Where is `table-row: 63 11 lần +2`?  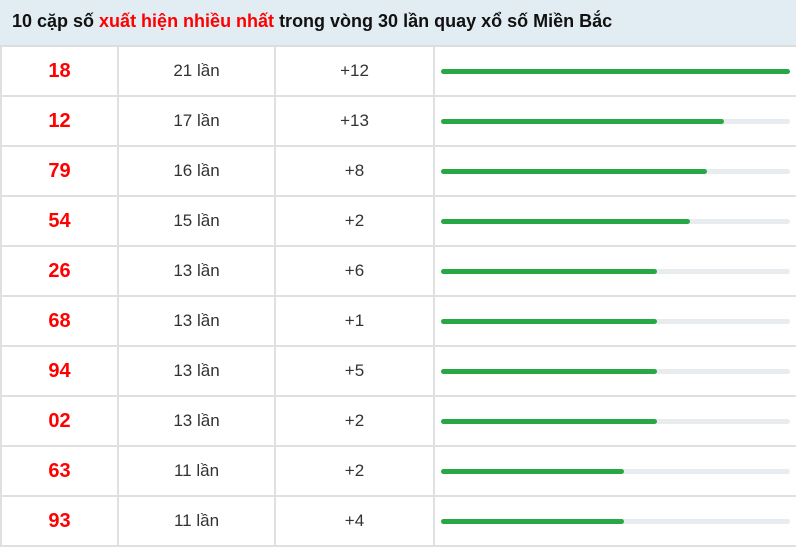
table-row: 63 11 lần +2 is located at coordinates (398, 471).